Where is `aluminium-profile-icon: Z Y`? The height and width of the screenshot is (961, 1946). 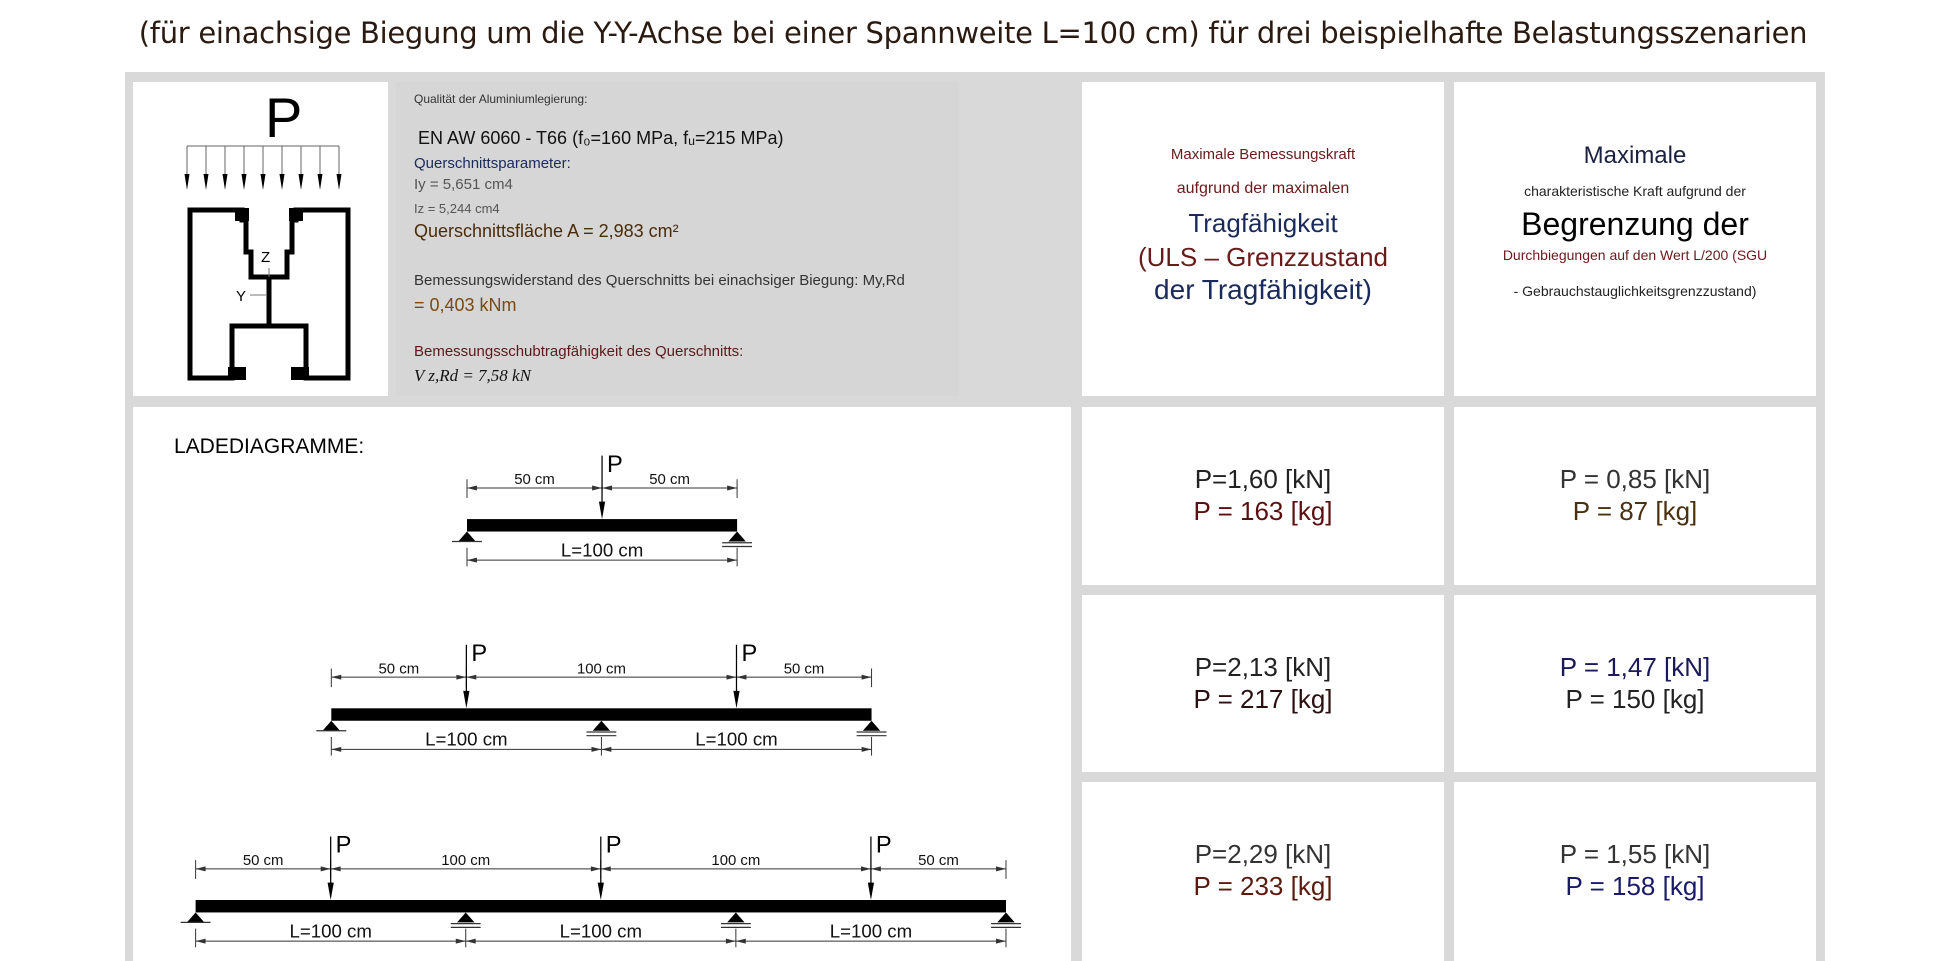
aluminium-profile-icon: Z Y is located at coordinates (269, 294).